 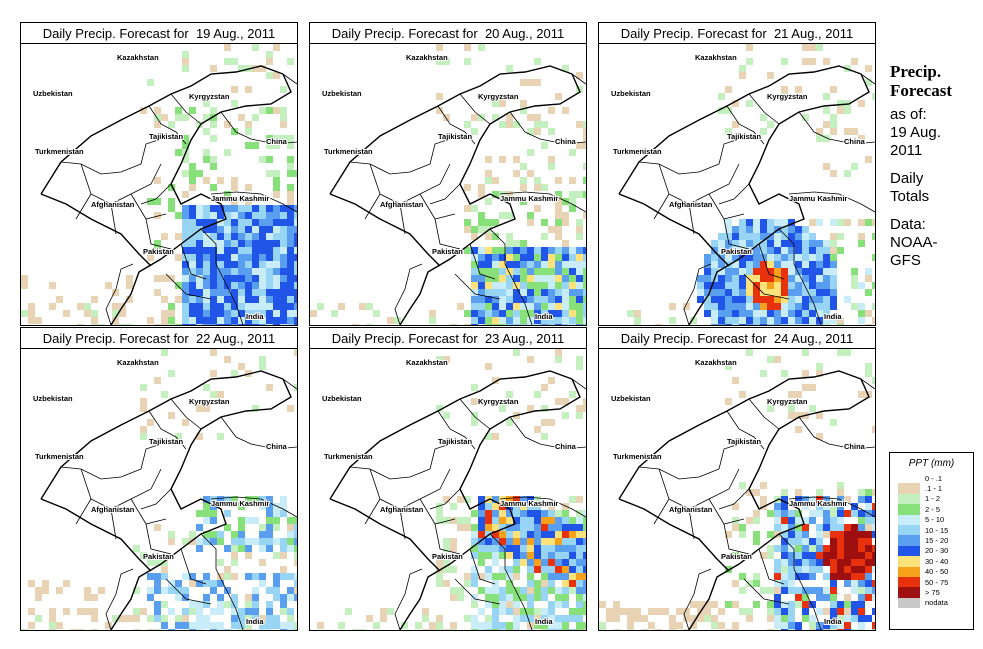 I want to click on legend-item: 0 - .1, so click(x=935, y=478).